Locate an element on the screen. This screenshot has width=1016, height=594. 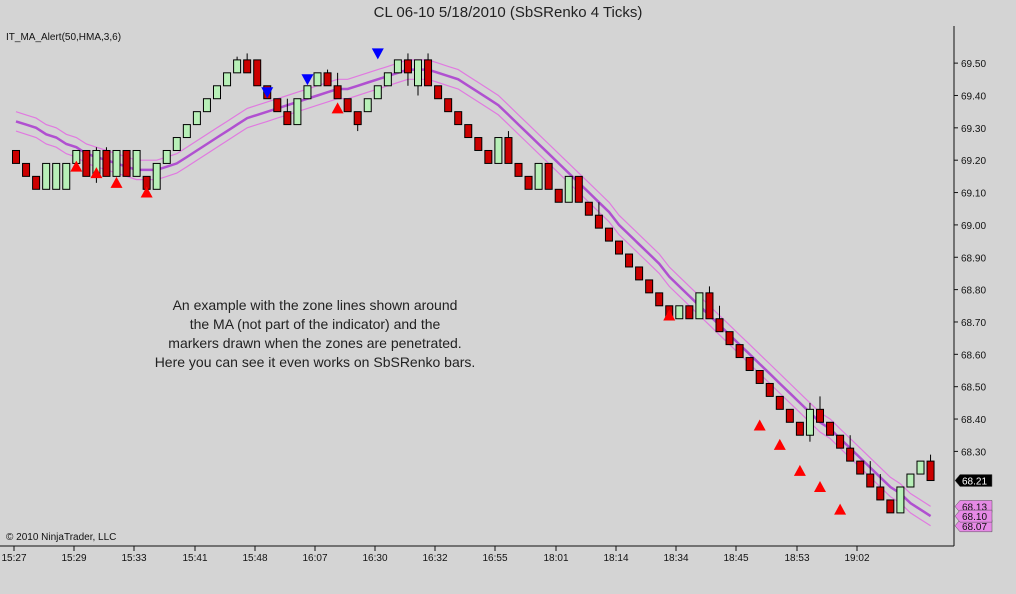
time-tick-label: 18:34 is located at coordinates (675, 558).